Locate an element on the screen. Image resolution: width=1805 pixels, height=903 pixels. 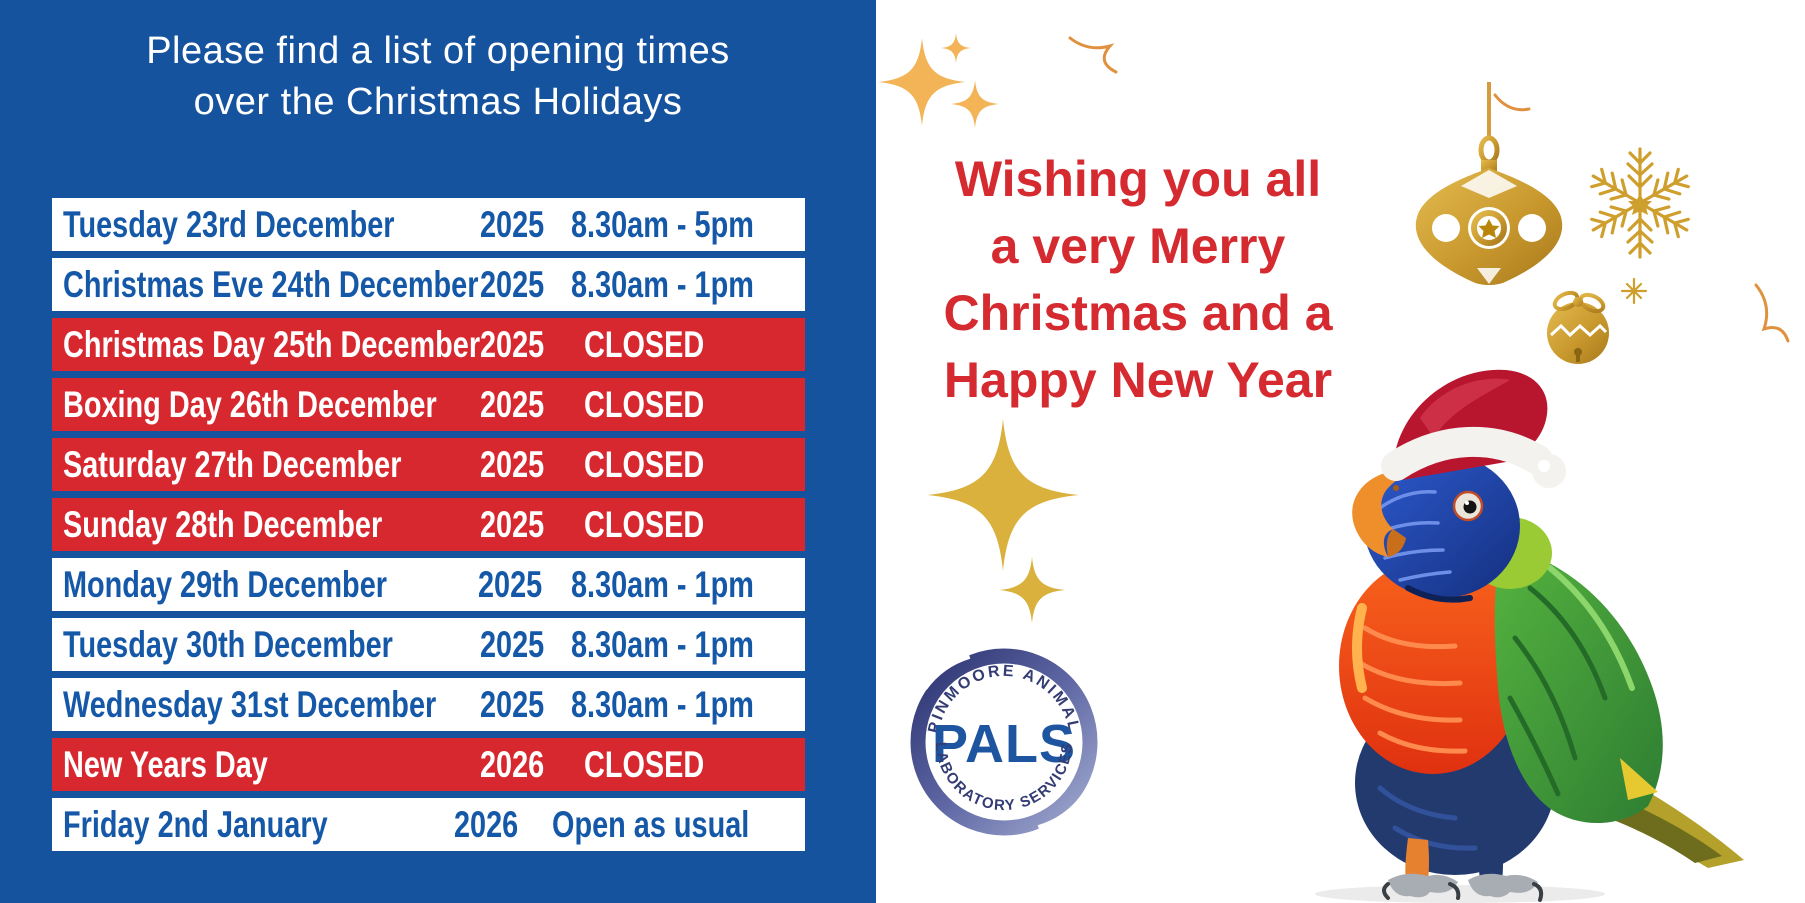
day-cell: Sunday 28th December is located at coordinates (223, 524).